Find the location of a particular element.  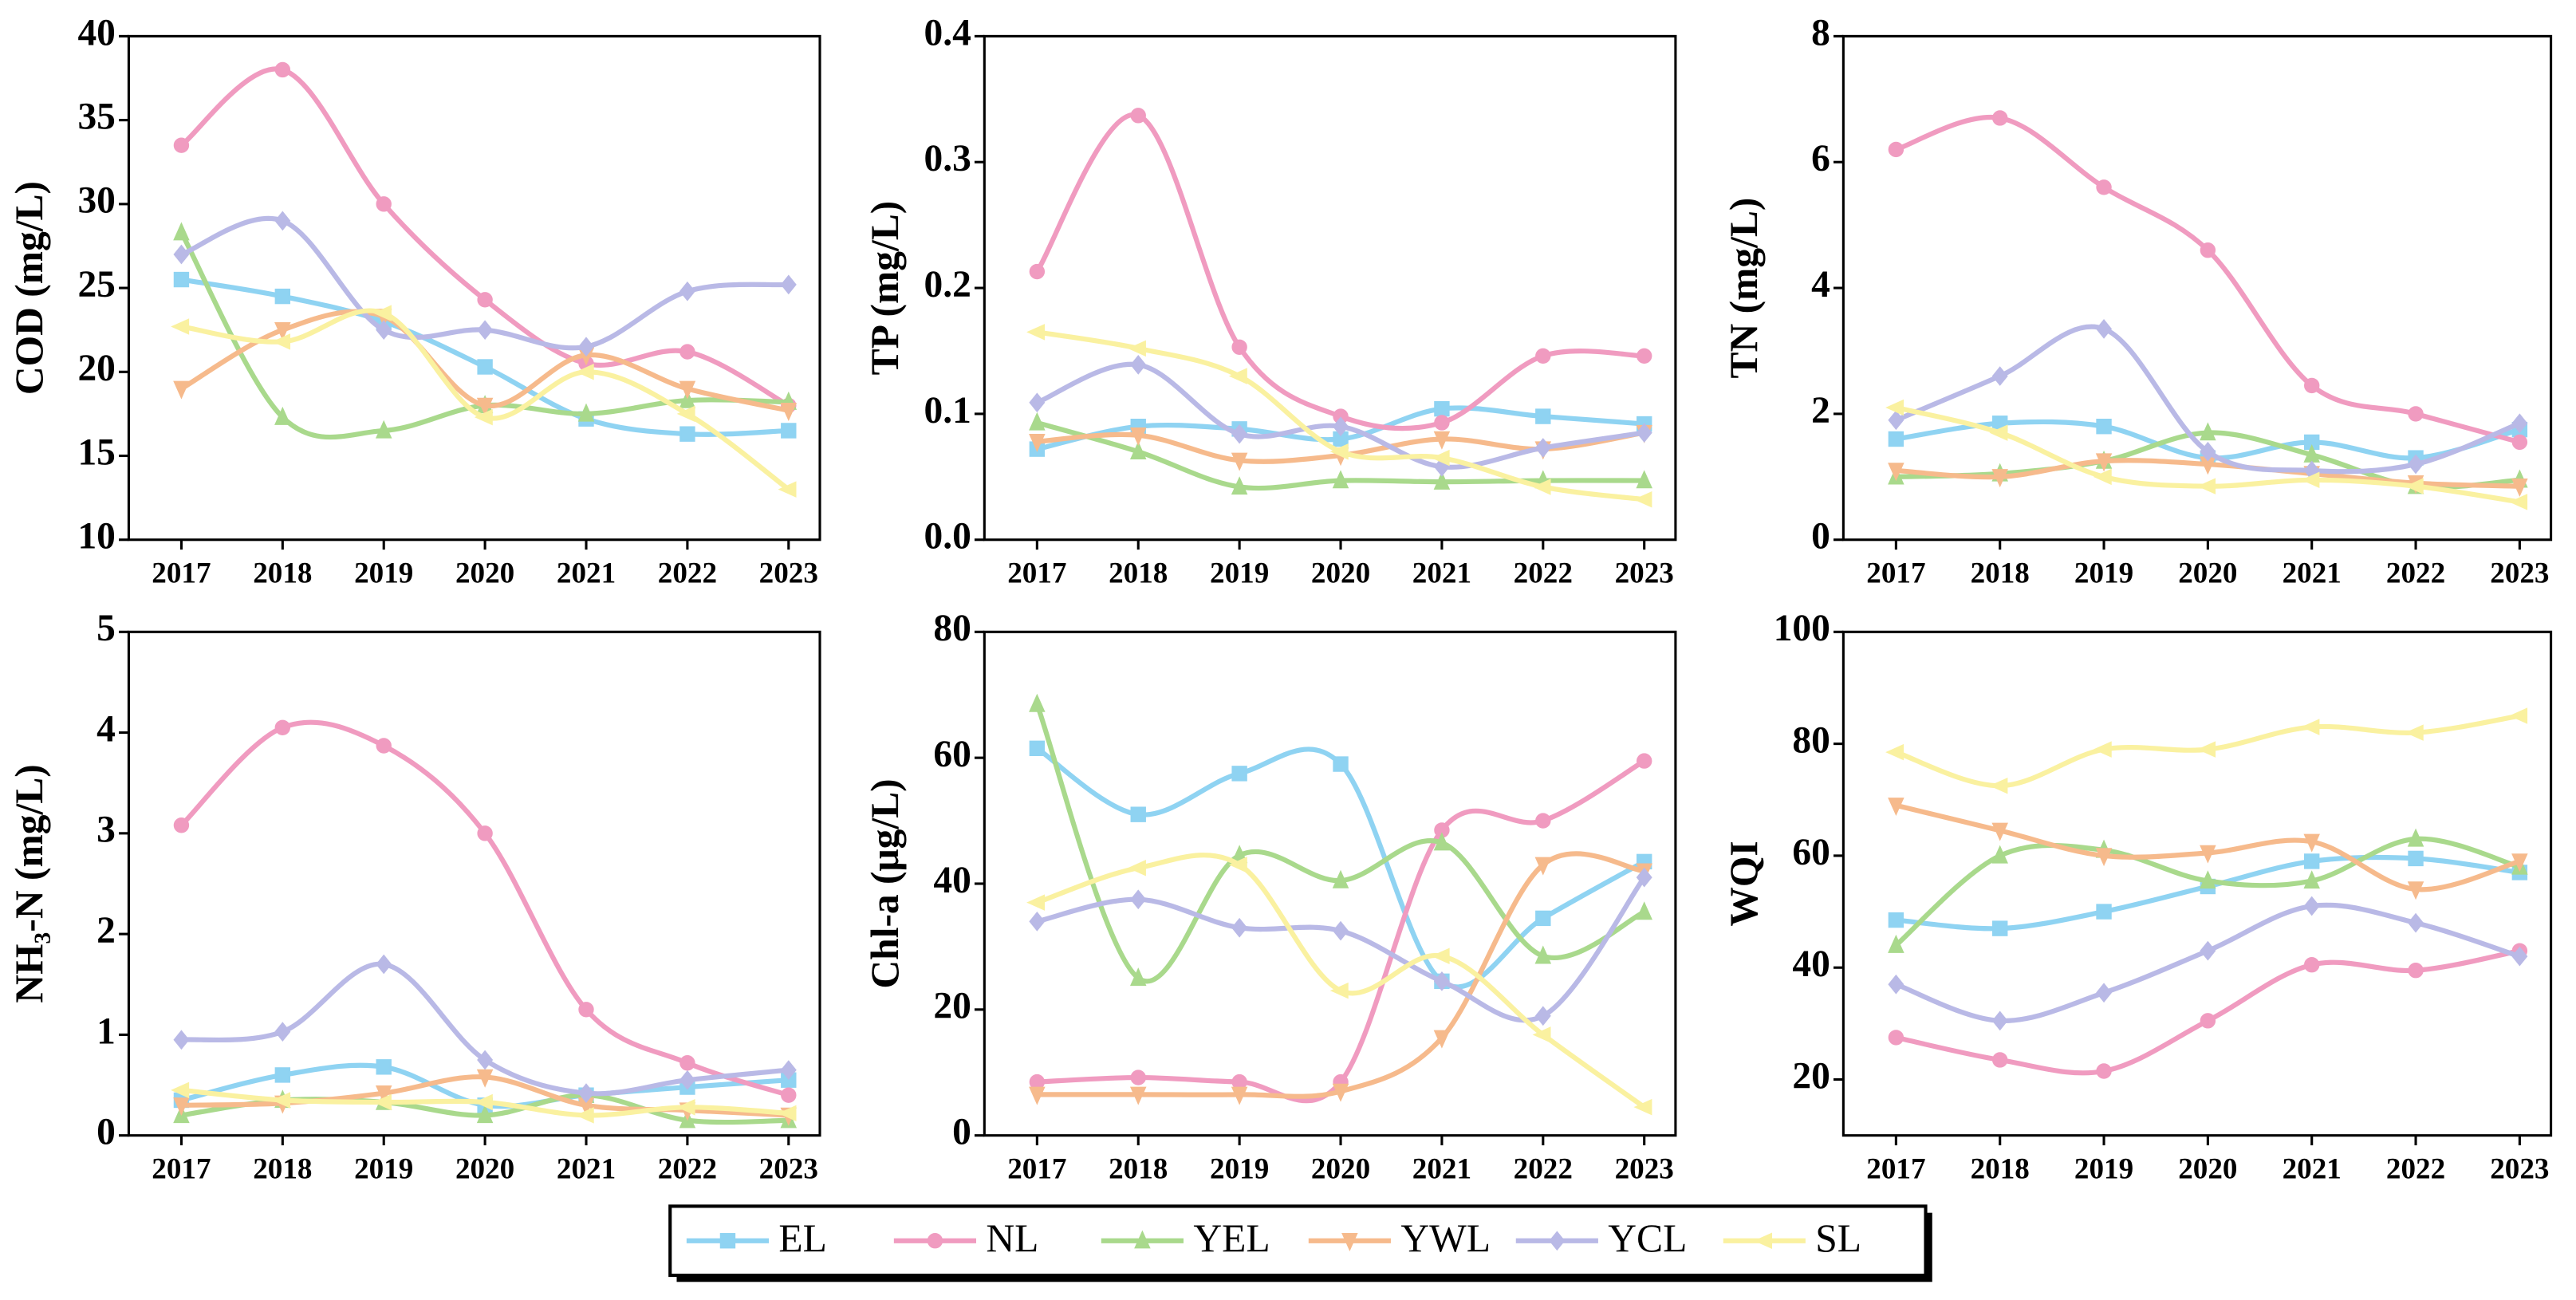

y-tick-label: 15 is located at coordinates (96, 452).